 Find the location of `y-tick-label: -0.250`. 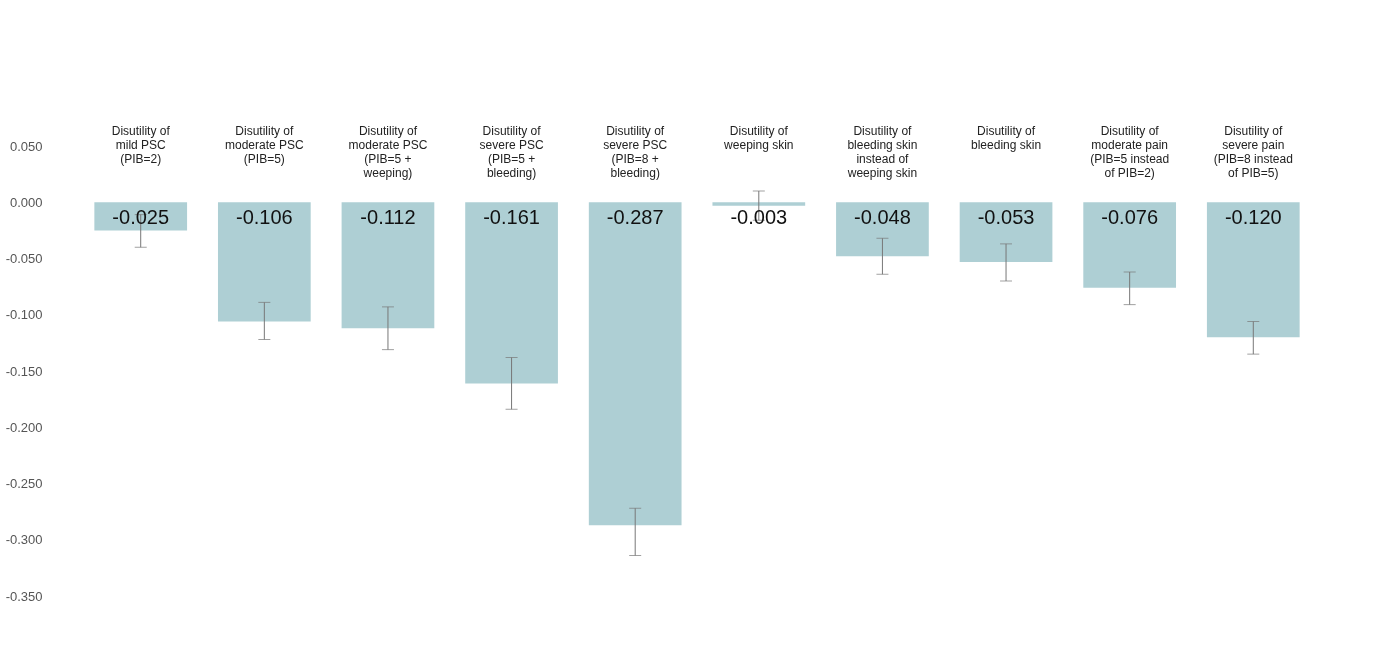

y-tick-label: -0.250 is located at coordinates (24, 483).